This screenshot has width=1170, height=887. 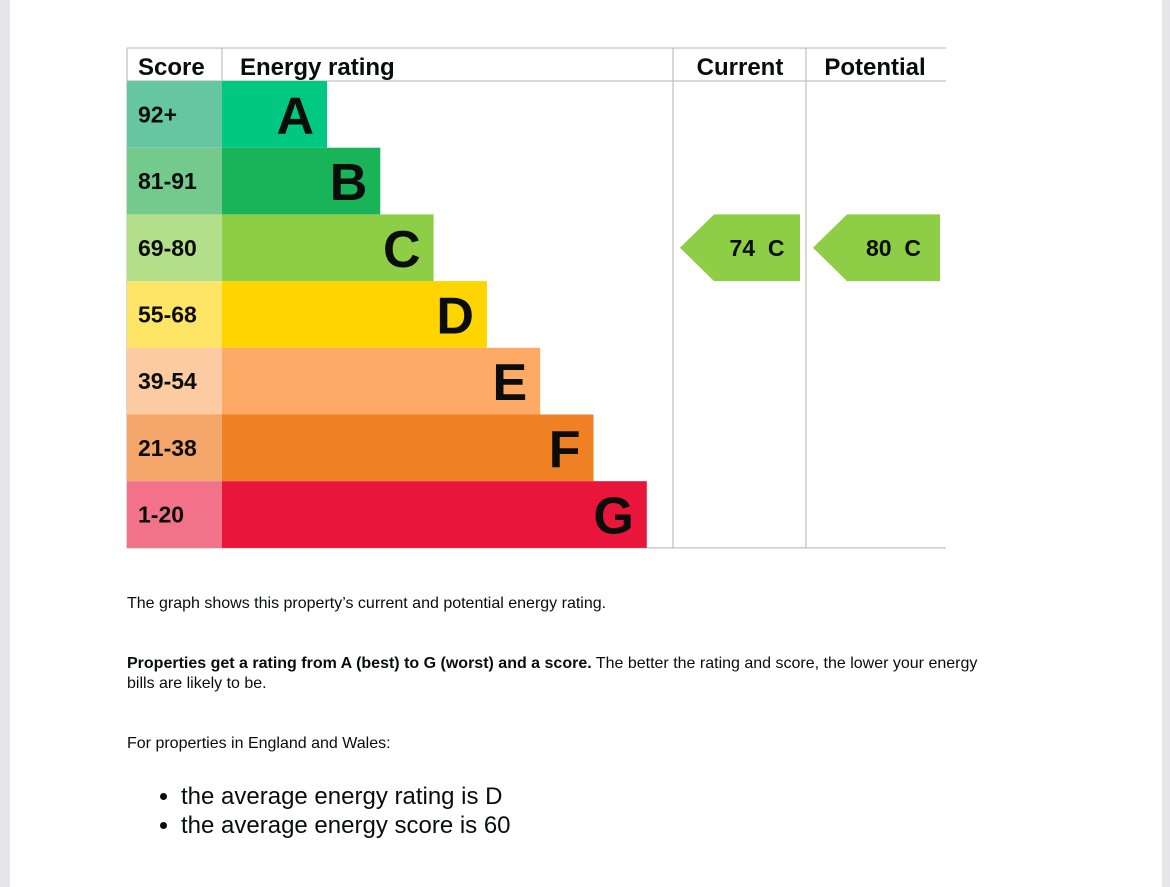 I want to click on average-score-item: the average energy score is 60, so click(x=531, y=825).